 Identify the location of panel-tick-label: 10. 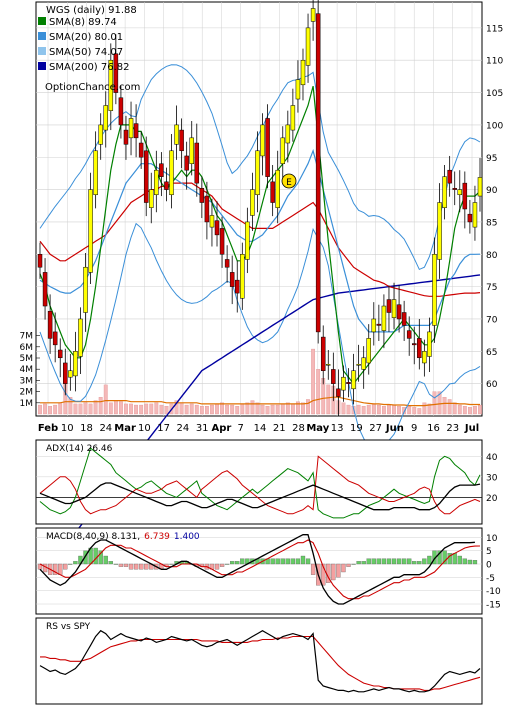
(492, 539).